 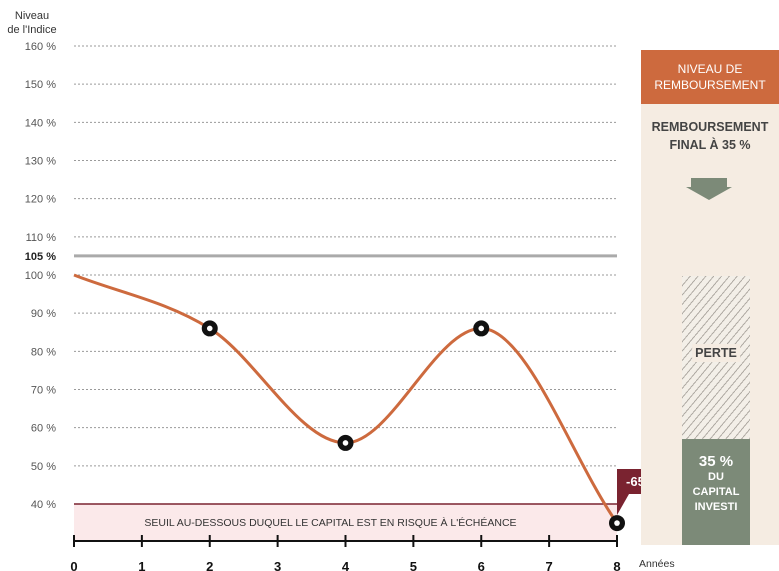 I want to click on y-tick-label-150: 150 %, so click(x=40, y=85).